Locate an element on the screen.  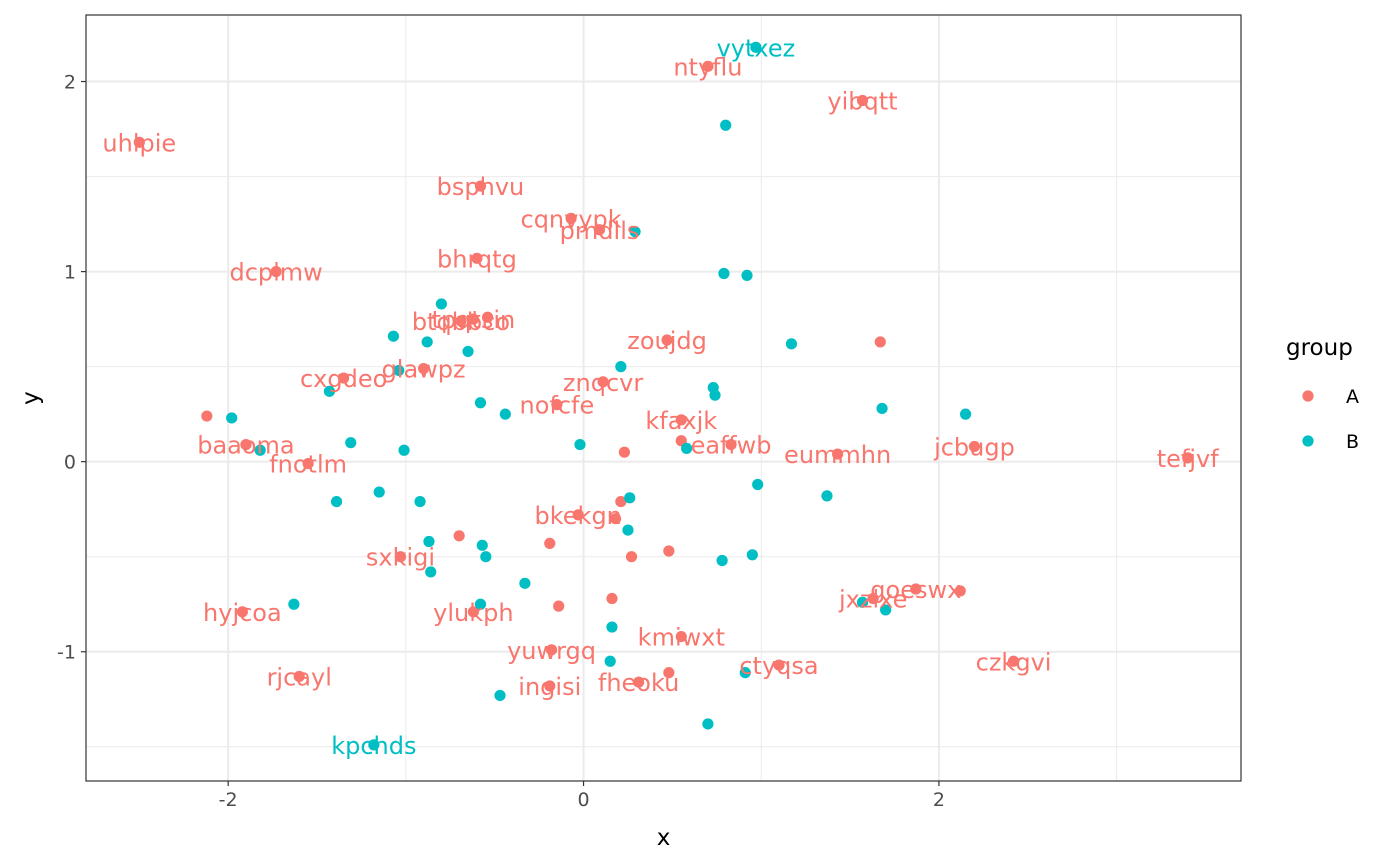
point-label: ctyqsa is located at coordinates (778, 666).